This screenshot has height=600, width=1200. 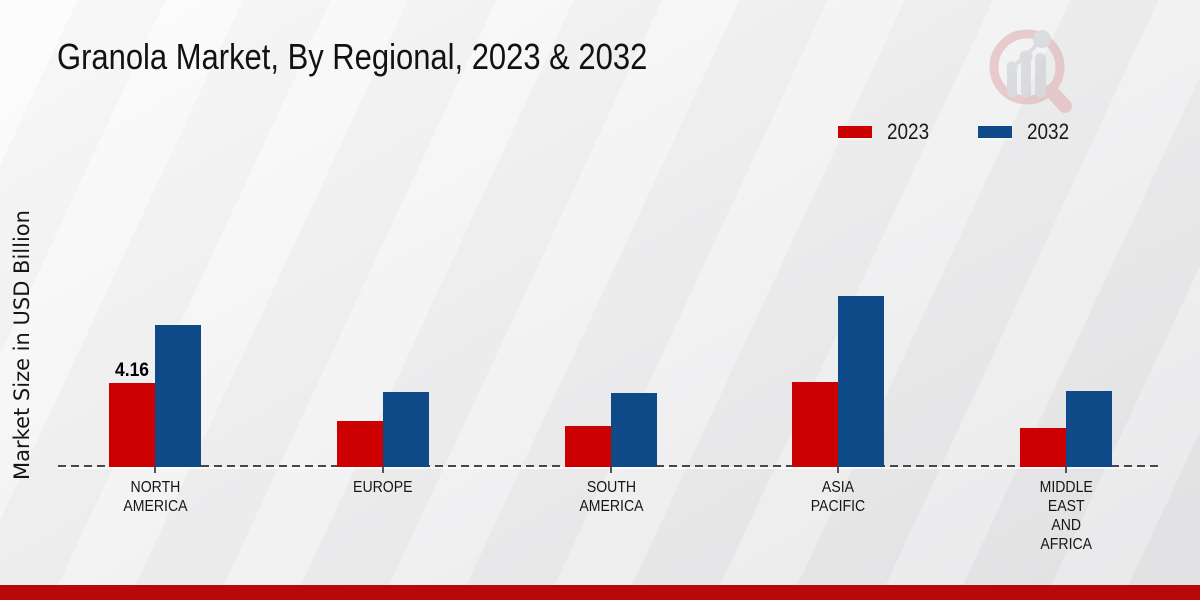 I want to click on legend-label-2032: 2032, so click(x=1048, y=131).